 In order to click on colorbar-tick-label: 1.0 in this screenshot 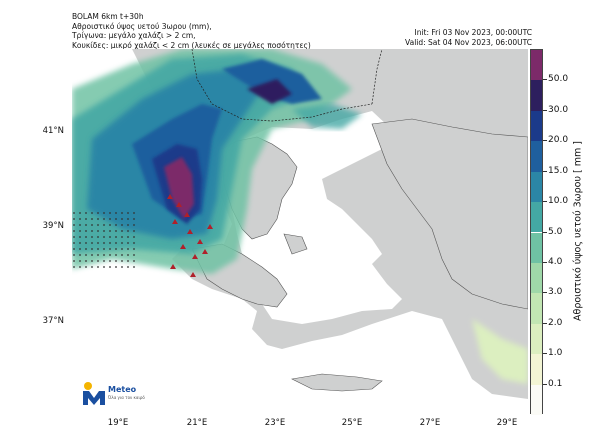, I will do `click(552, 353)`.